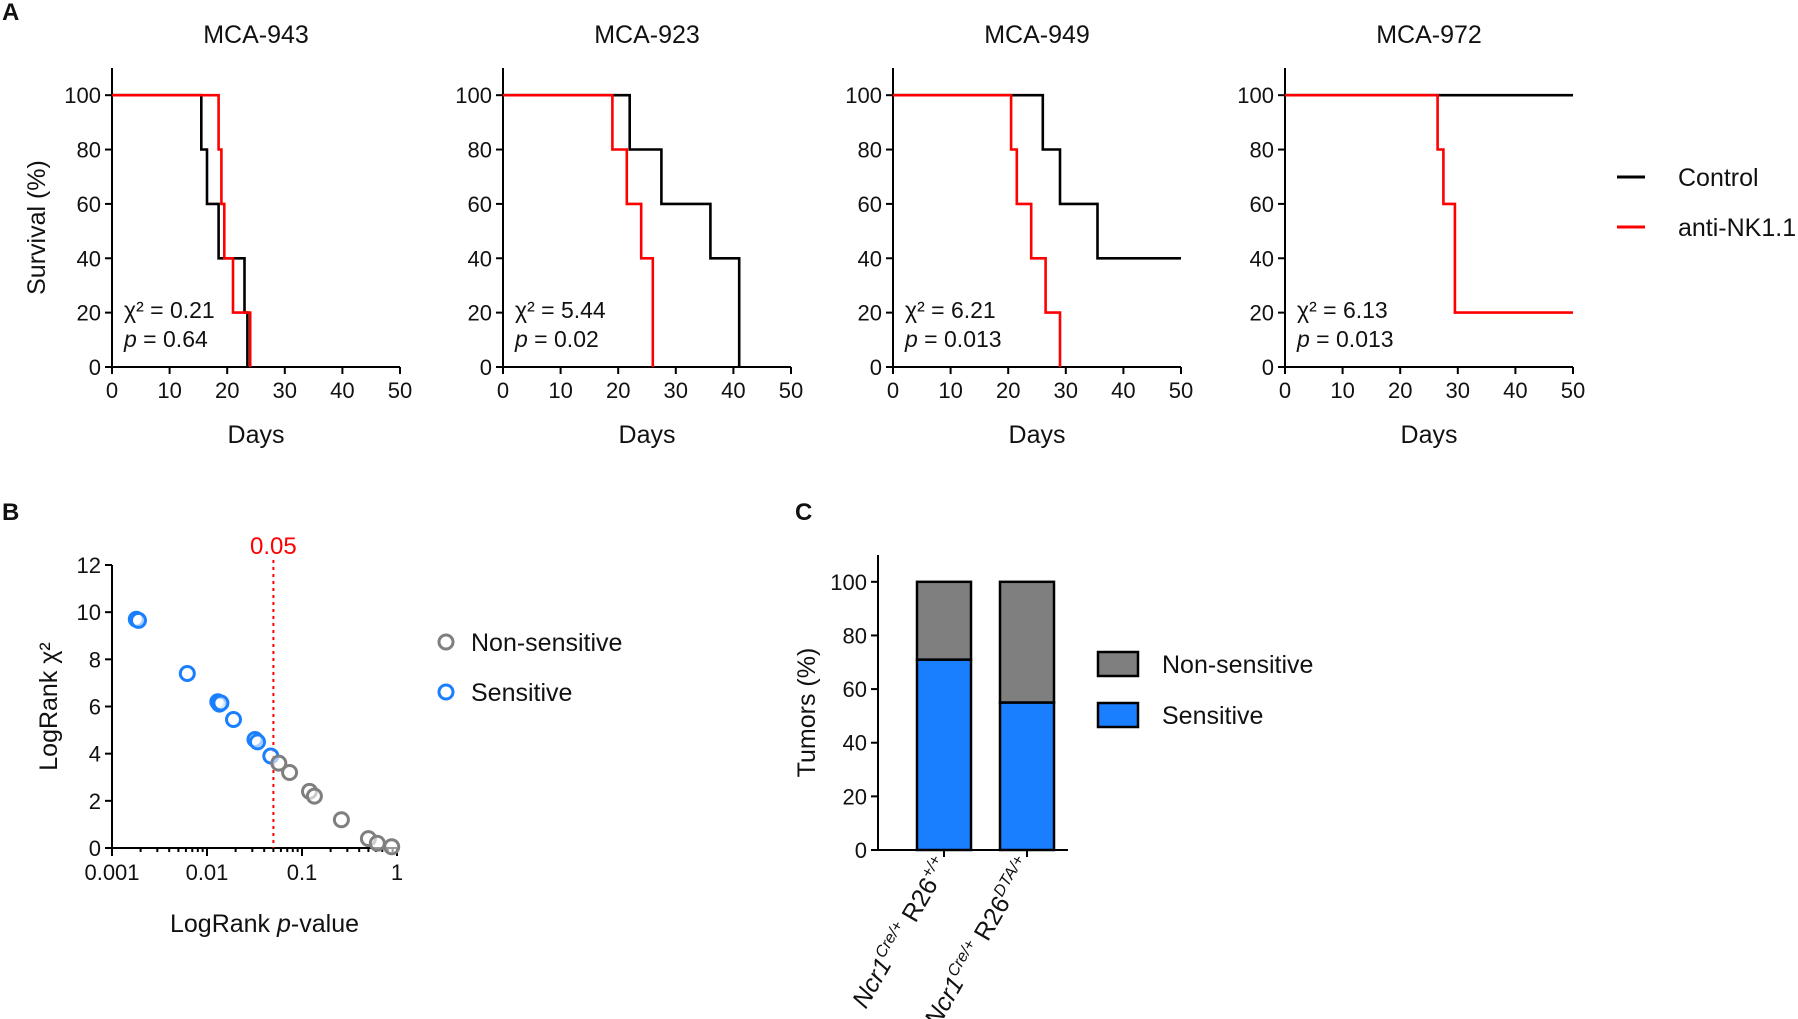 Image resolution: width=1798 pixels, height=1019 pixels. What do you see at coordinates (95, 801) in the screenshot?
I see `y-tick-label: 2` at bounding box center [95, 801].